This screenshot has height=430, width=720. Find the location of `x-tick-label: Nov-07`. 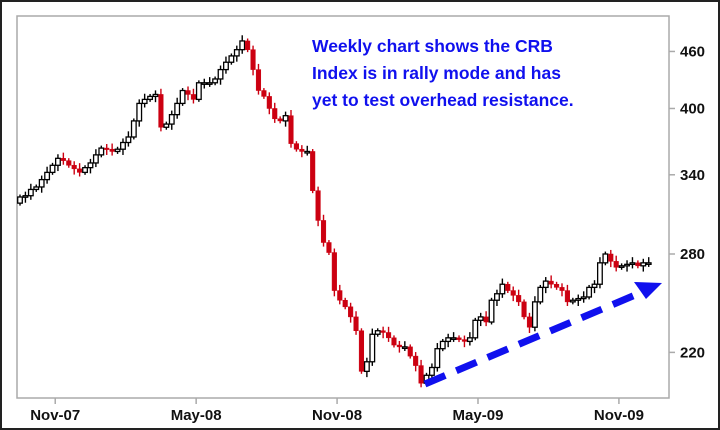

x-tick-label: Nov-07 is located at coordinates (55, 415).